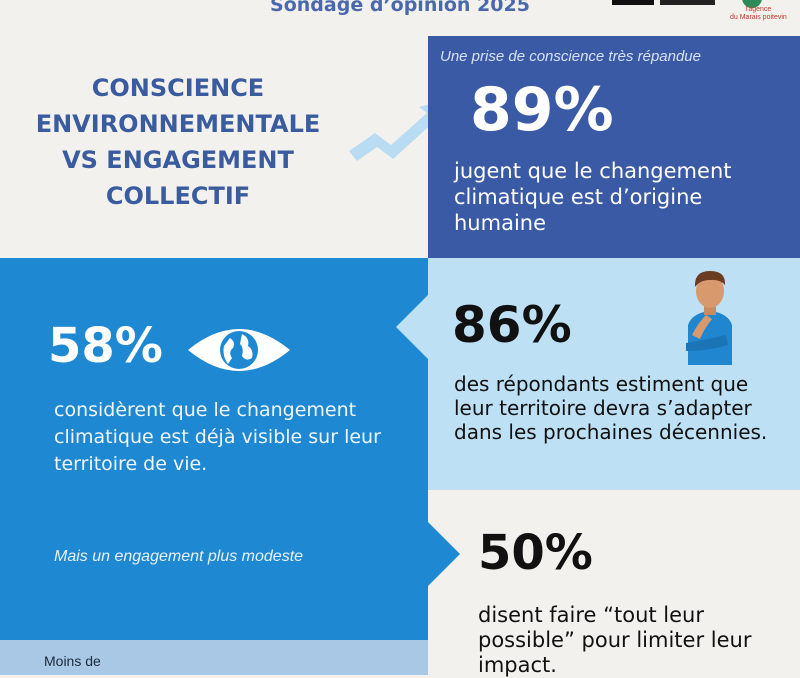 The image size is (800, 678). Describe the element at coordinates (758, 13) in the screenshot. I see `agency-logo-text: l'agence du Marais poitevin` at that location.